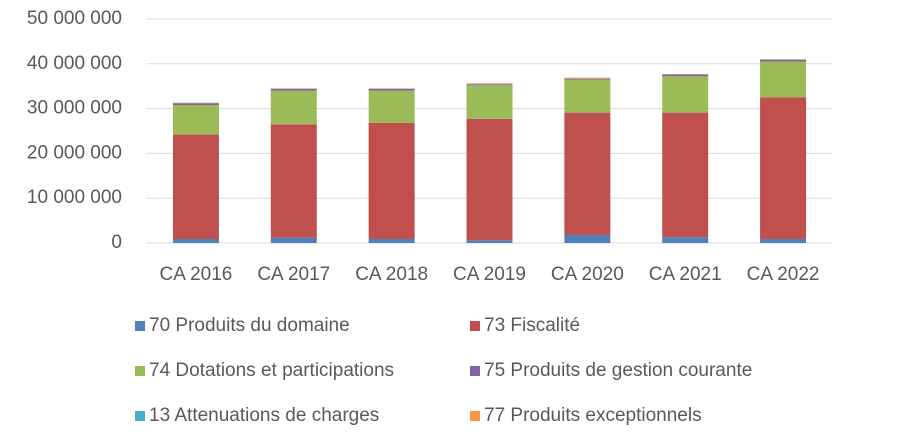 Image resolution: width=910 pixels, height=434 pixels. I want to click on legend-label: 75 Produits de gestion courante, so click(618, 370).